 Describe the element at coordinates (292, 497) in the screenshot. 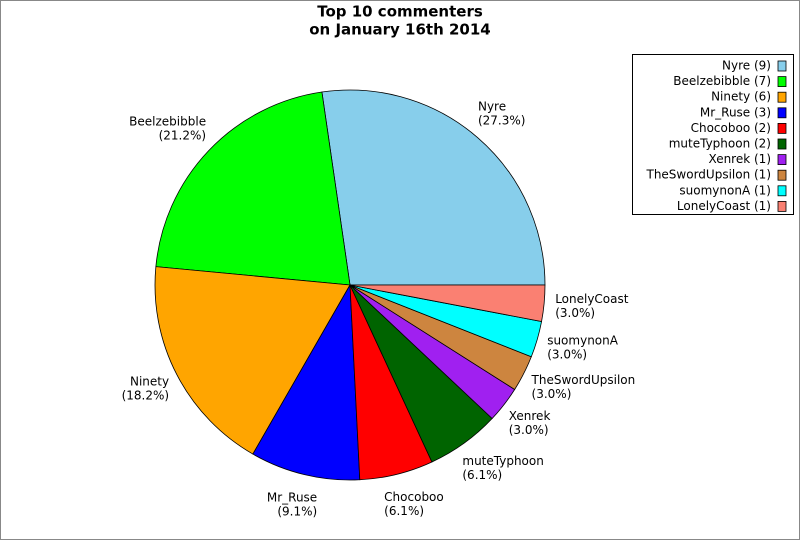

I see `slice-label: Mr_Ruse` at that location.